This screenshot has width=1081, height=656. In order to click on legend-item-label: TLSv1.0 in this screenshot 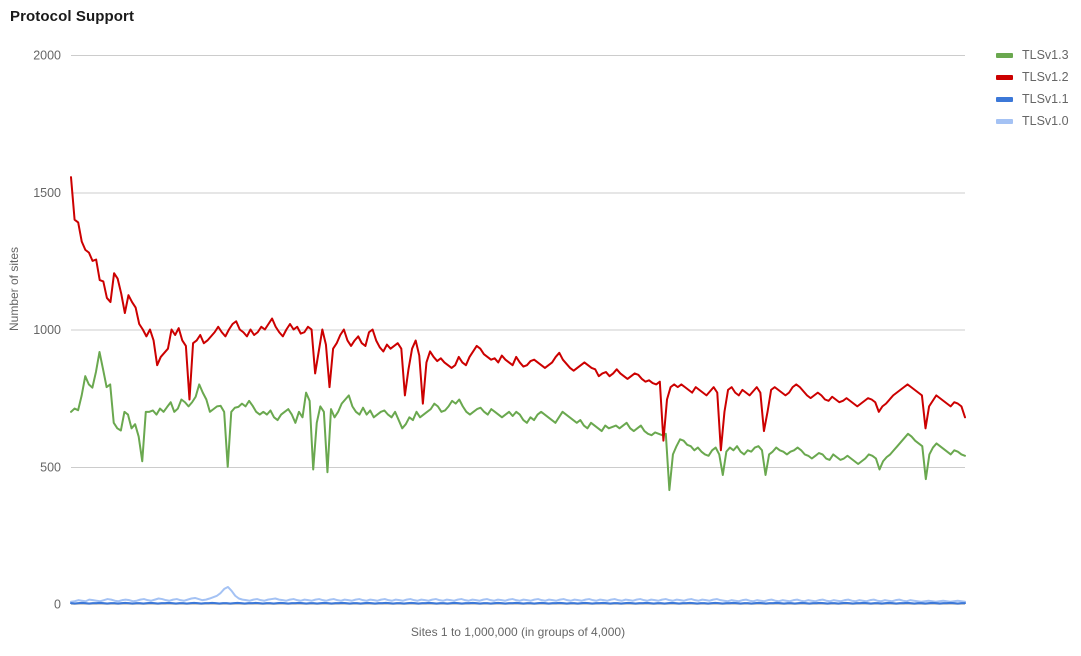, I will do `click(1045, 121)`.